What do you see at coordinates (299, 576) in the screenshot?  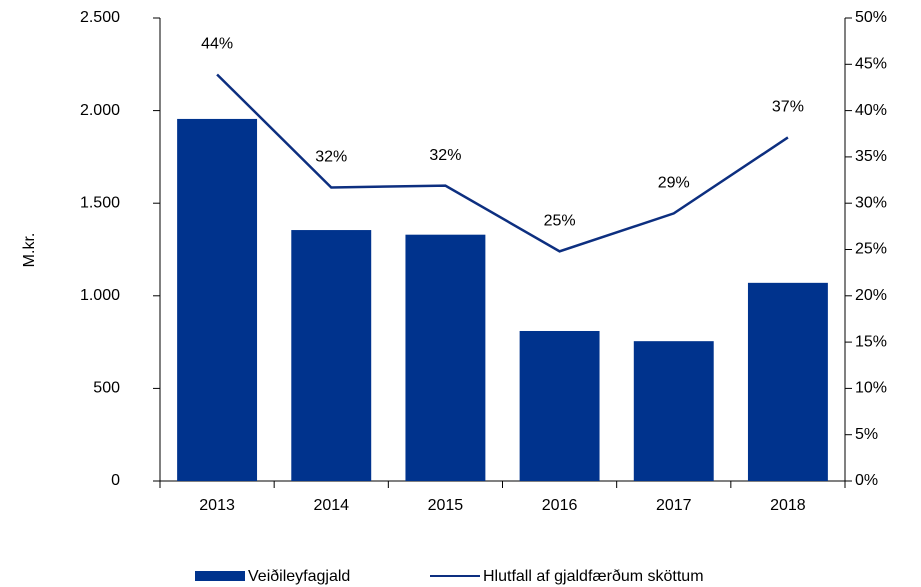 I see `legend-label: Veiðileyfagjald` at bounding box center [299, 576].